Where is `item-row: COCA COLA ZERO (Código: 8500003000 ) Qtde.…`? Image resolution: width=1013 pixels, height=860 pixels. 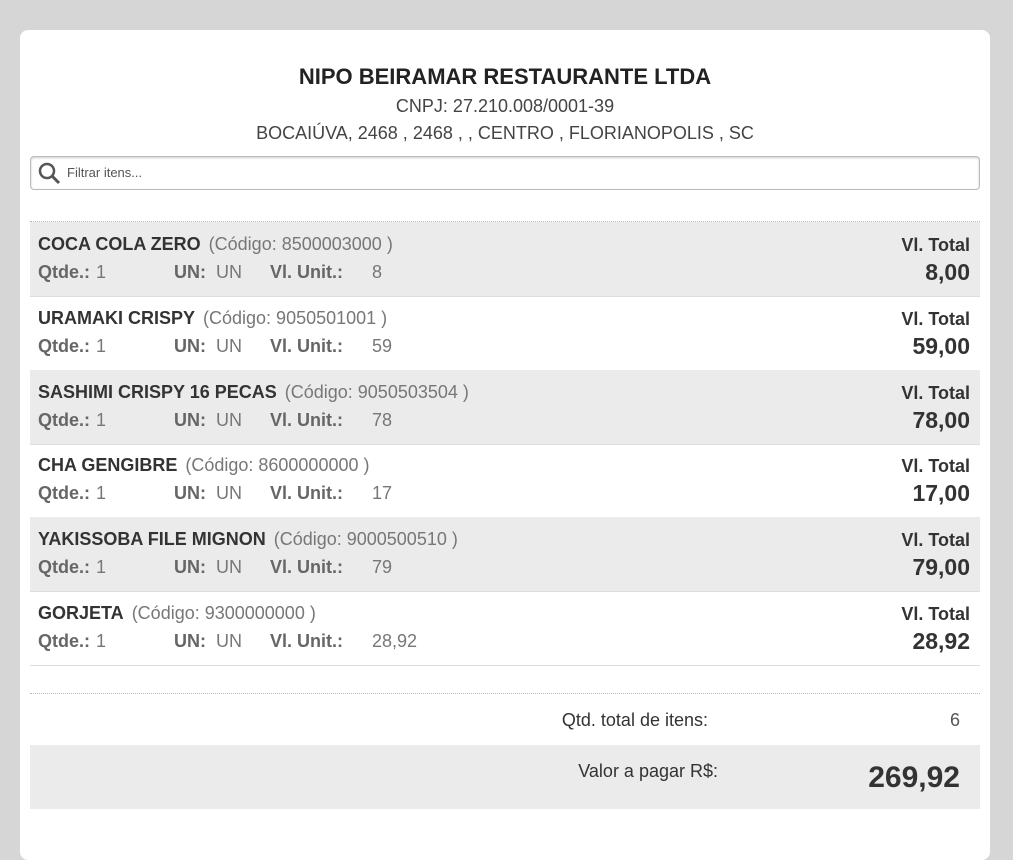 item-row: COCA COLA ZERO (Código: 8500003000 ) Qtde.… is located at coordinates (505, 259).